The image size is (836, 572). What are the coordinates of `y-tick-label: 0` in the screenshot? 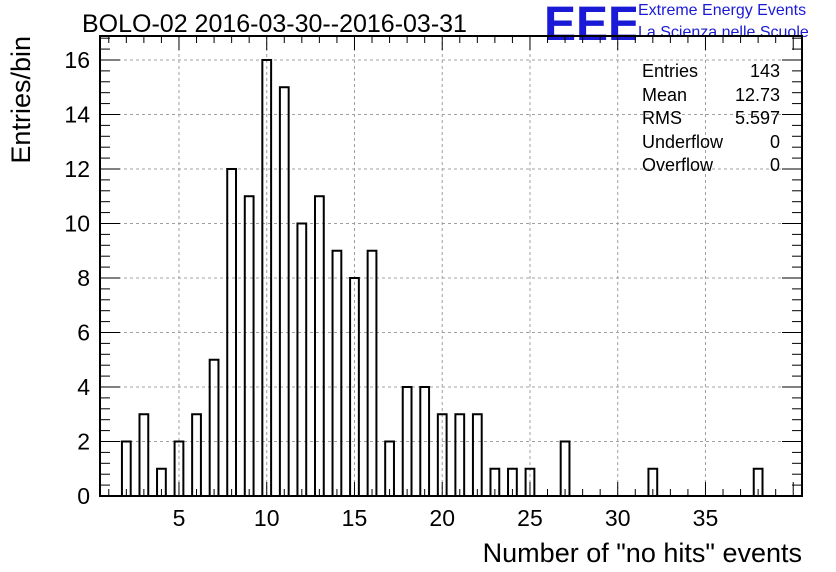 It's located at (83, 496).